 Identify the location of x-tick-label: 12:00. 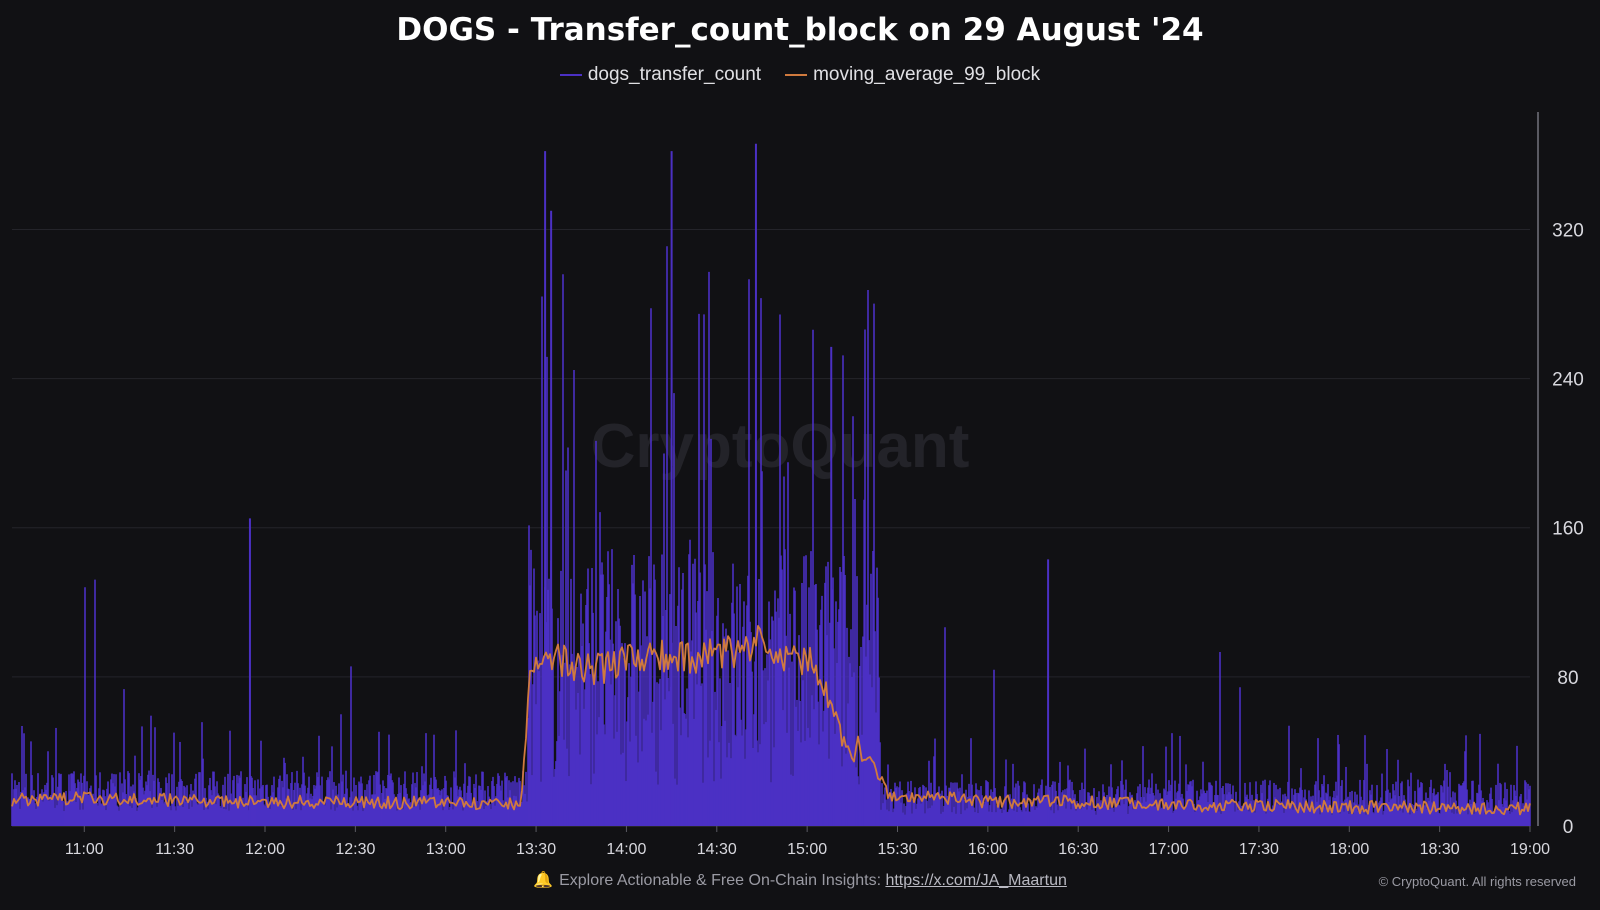
(265, 849).